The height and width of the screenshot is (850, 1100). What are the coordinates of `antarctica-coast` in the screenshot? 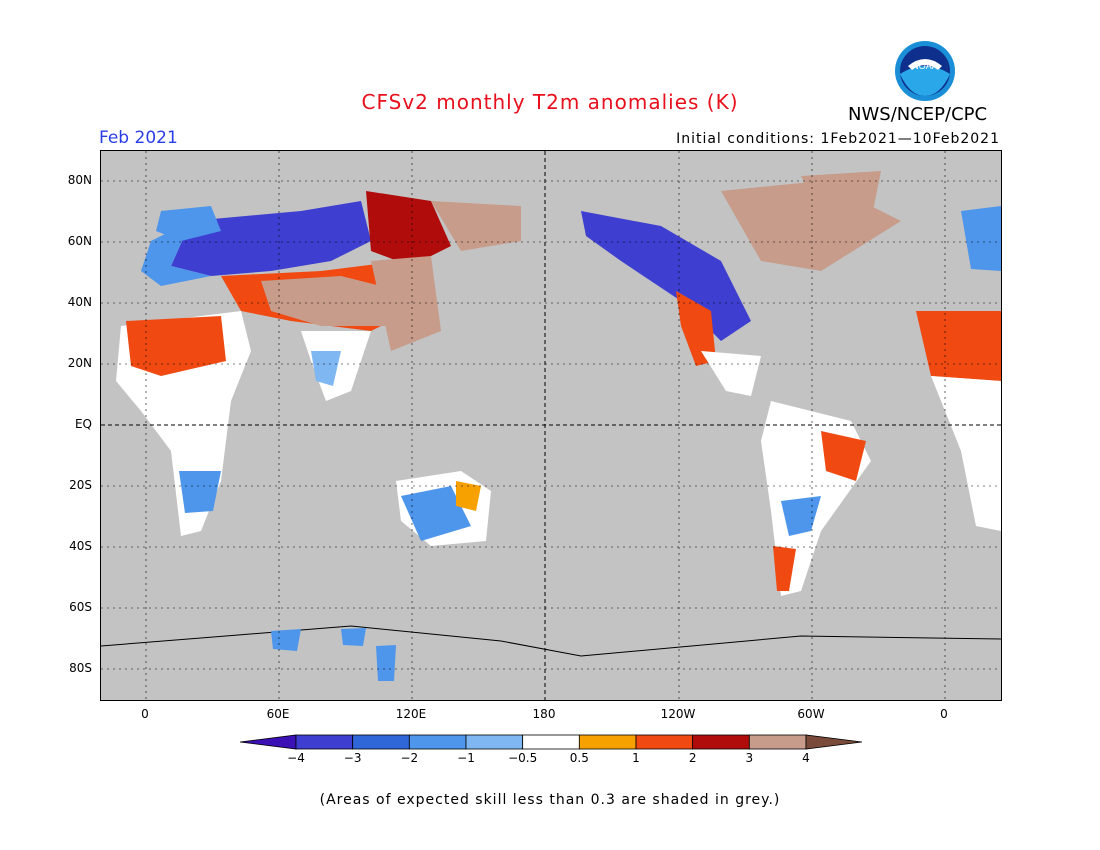 It's located at (551, 641).